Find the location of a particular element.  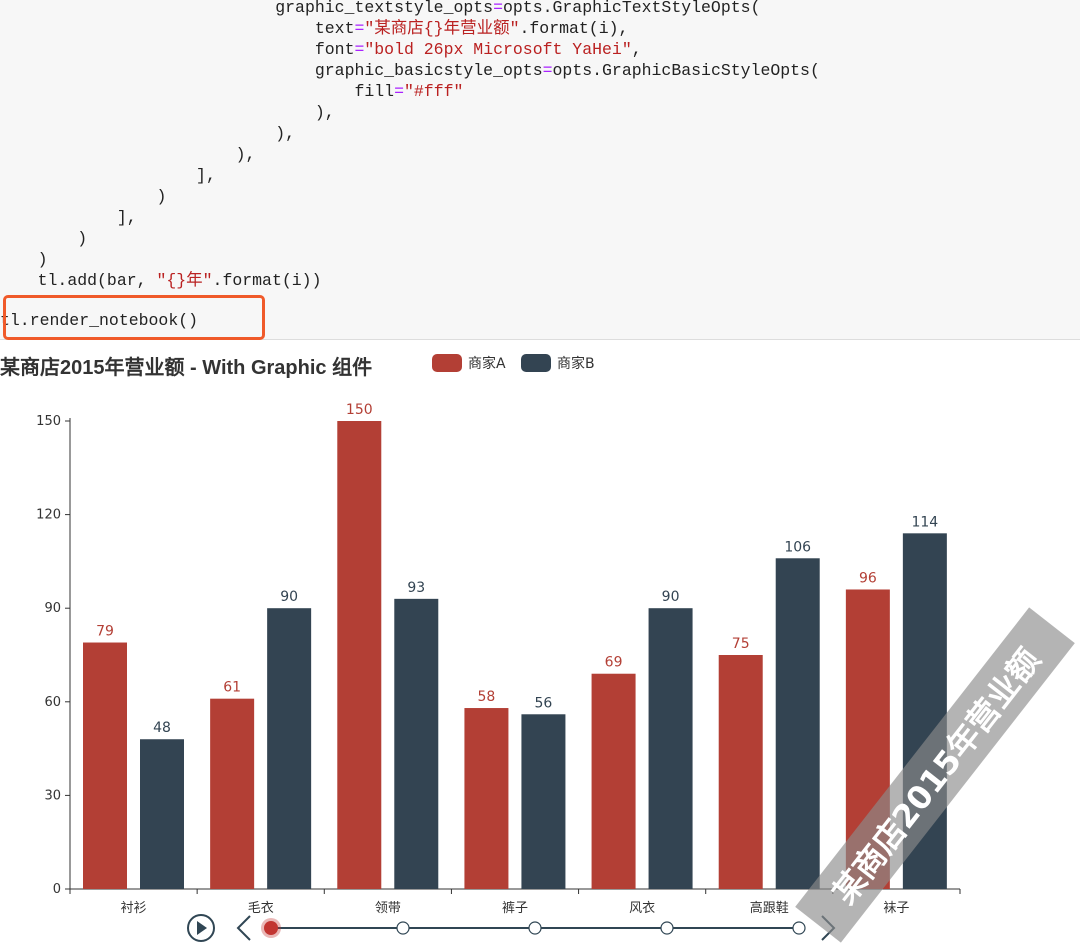

bar-value-label: 106 is located at coordinates (797, 547).